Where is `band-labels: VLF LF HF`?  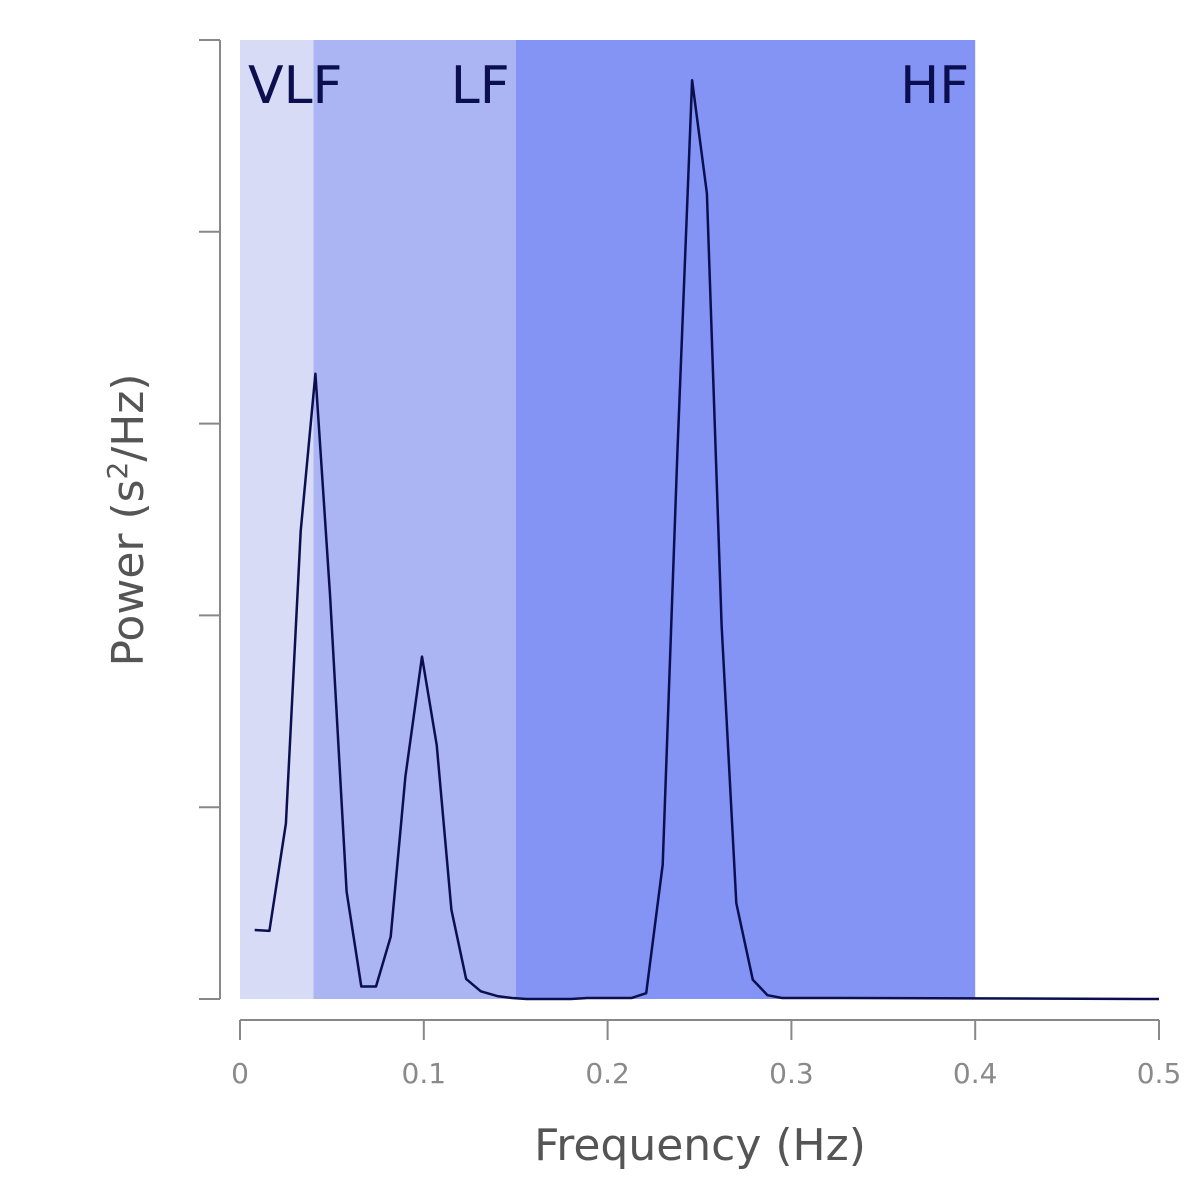
band-labels: VLF LF HF is located at coordinates (608, 86).